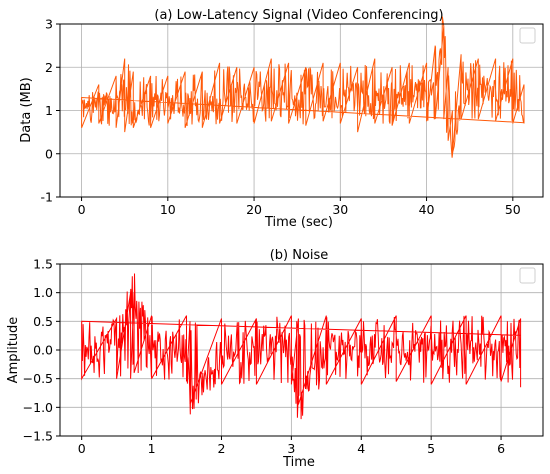 Image resolution: width=550 pixels, height=474 pixels. I want to click on panel-a-ytick-label-4: 3, so click(49, 24).